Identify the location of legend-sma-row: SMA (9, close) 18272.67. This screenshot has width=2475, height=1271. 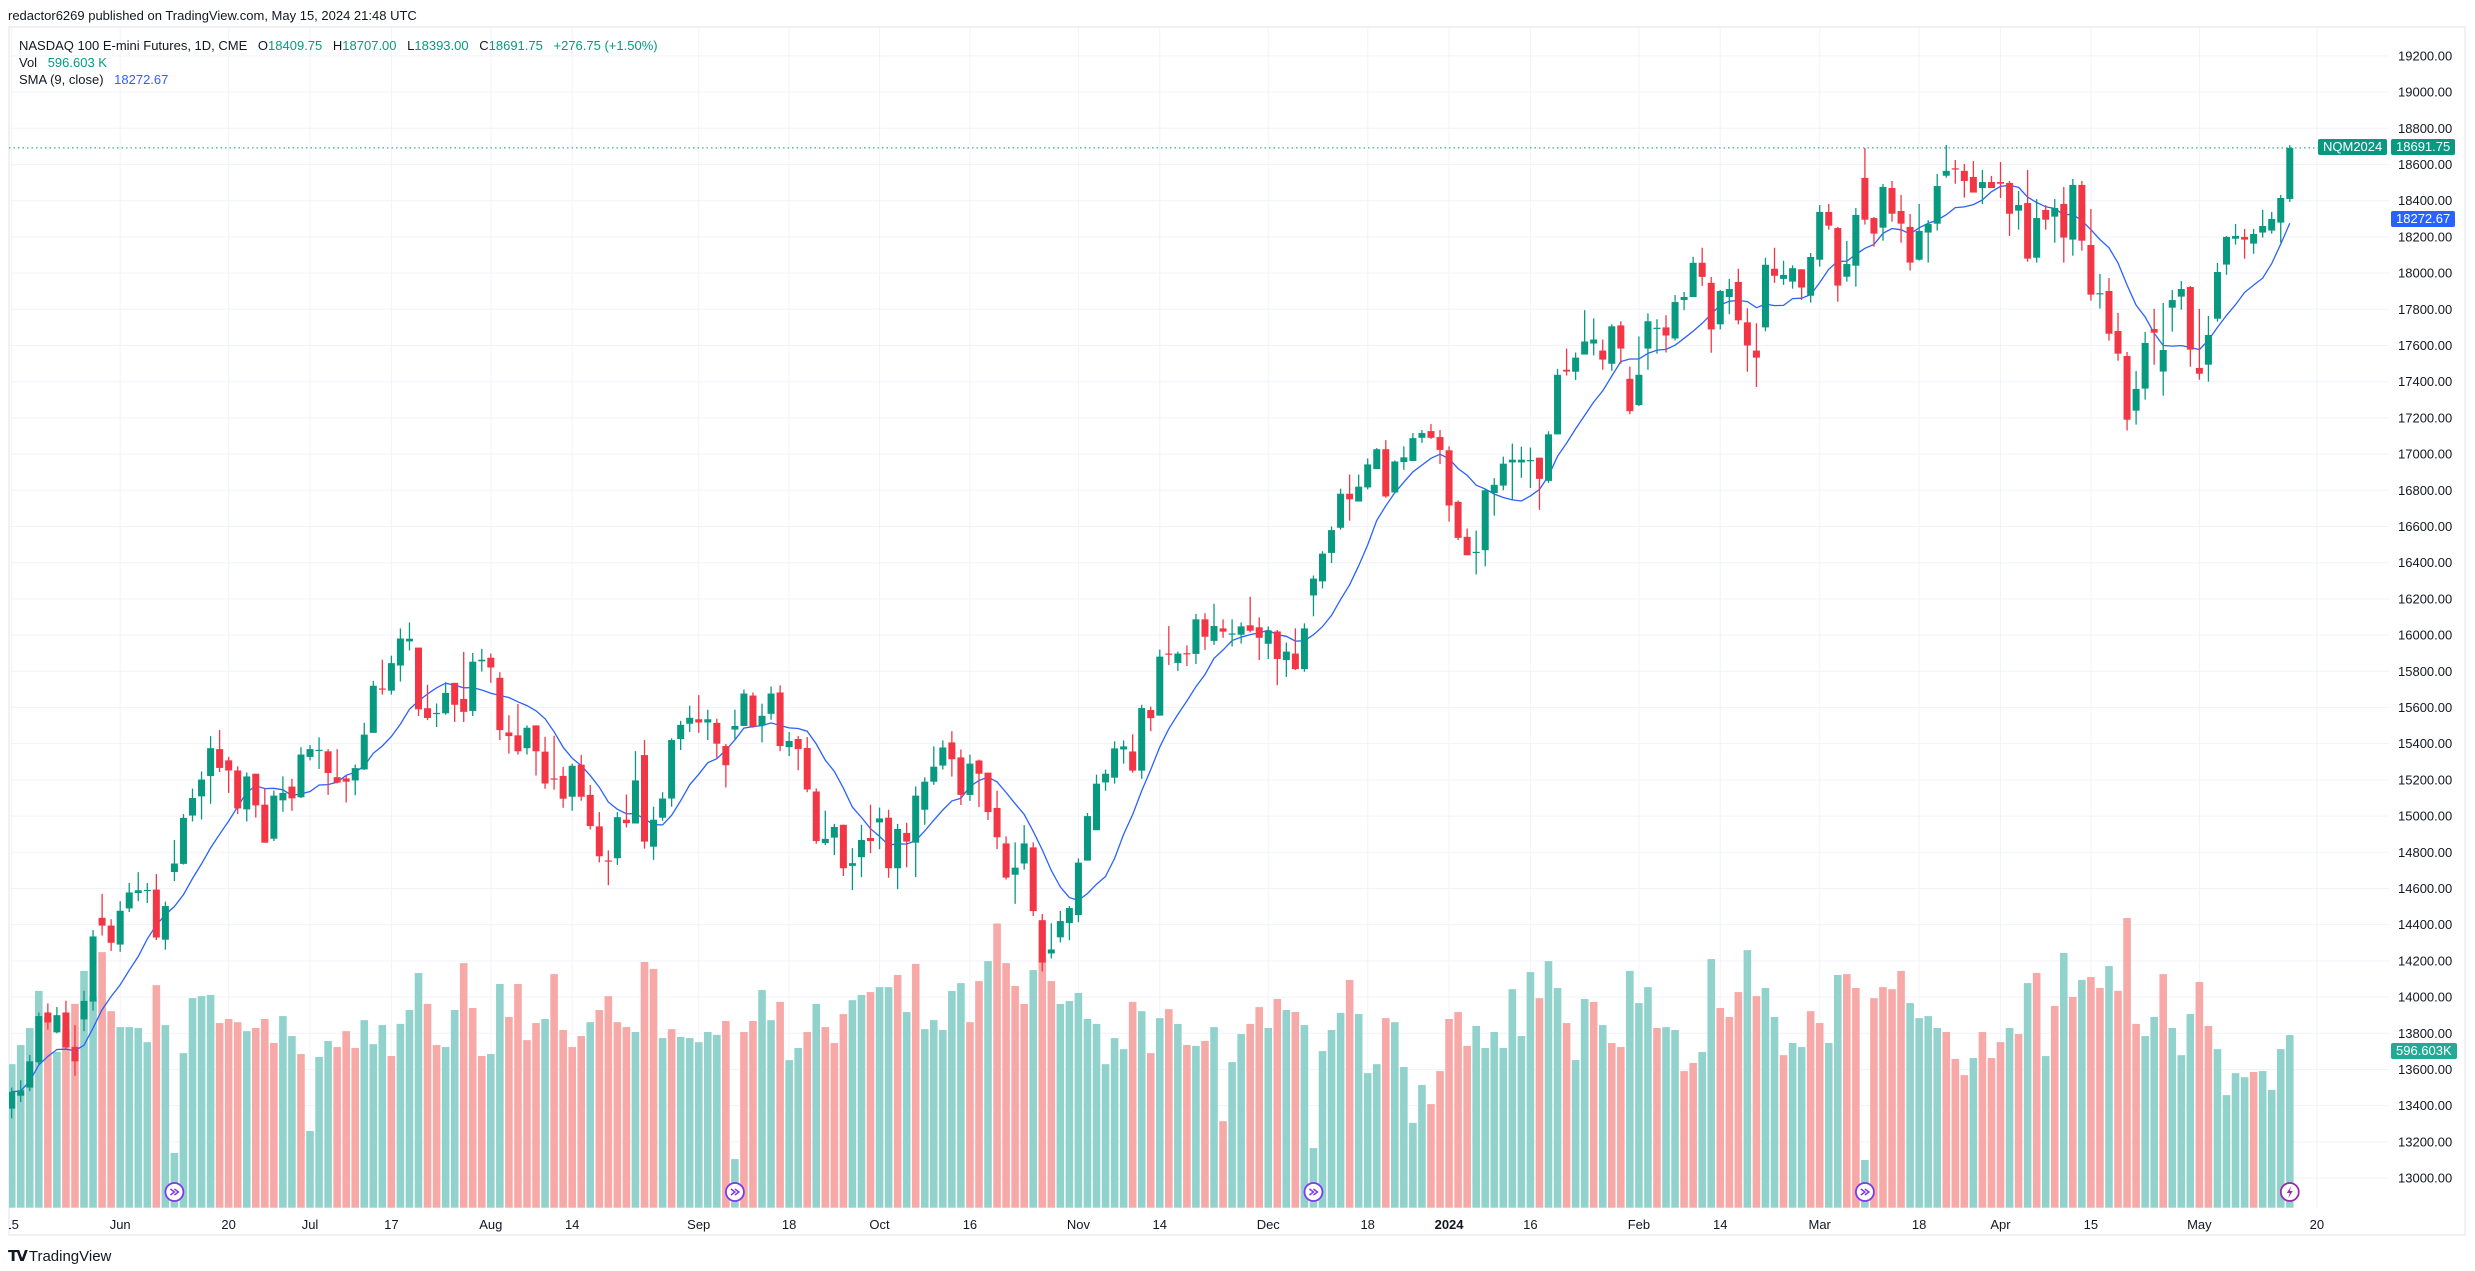
(338, 79).